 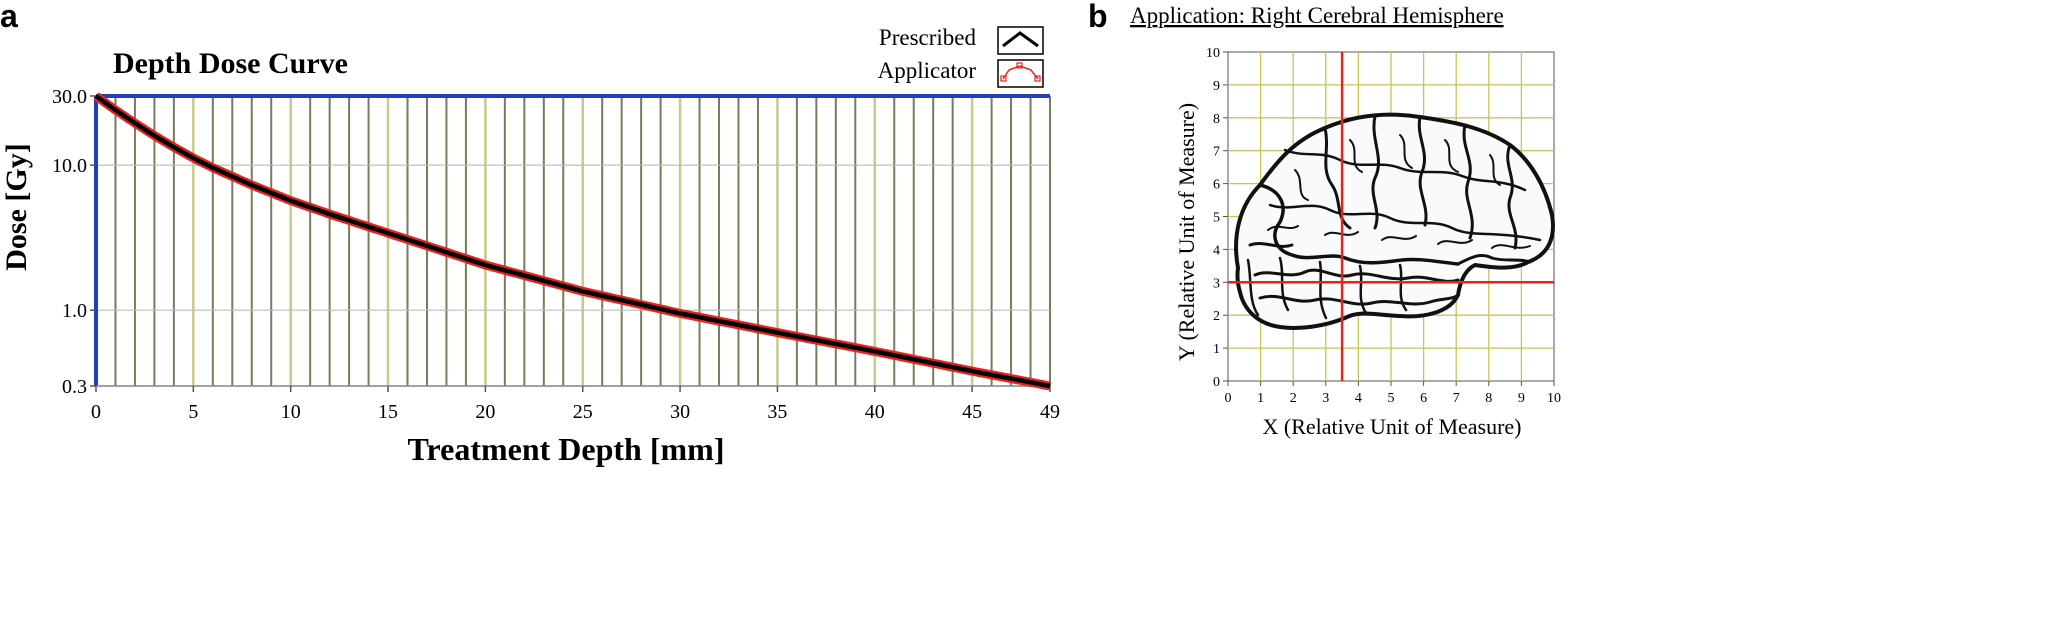 What do you see at coordinates (1216, 382) in the screenshot?
I see `chart-b-y-tick-label: 0` at bounding box center [1216, 382].